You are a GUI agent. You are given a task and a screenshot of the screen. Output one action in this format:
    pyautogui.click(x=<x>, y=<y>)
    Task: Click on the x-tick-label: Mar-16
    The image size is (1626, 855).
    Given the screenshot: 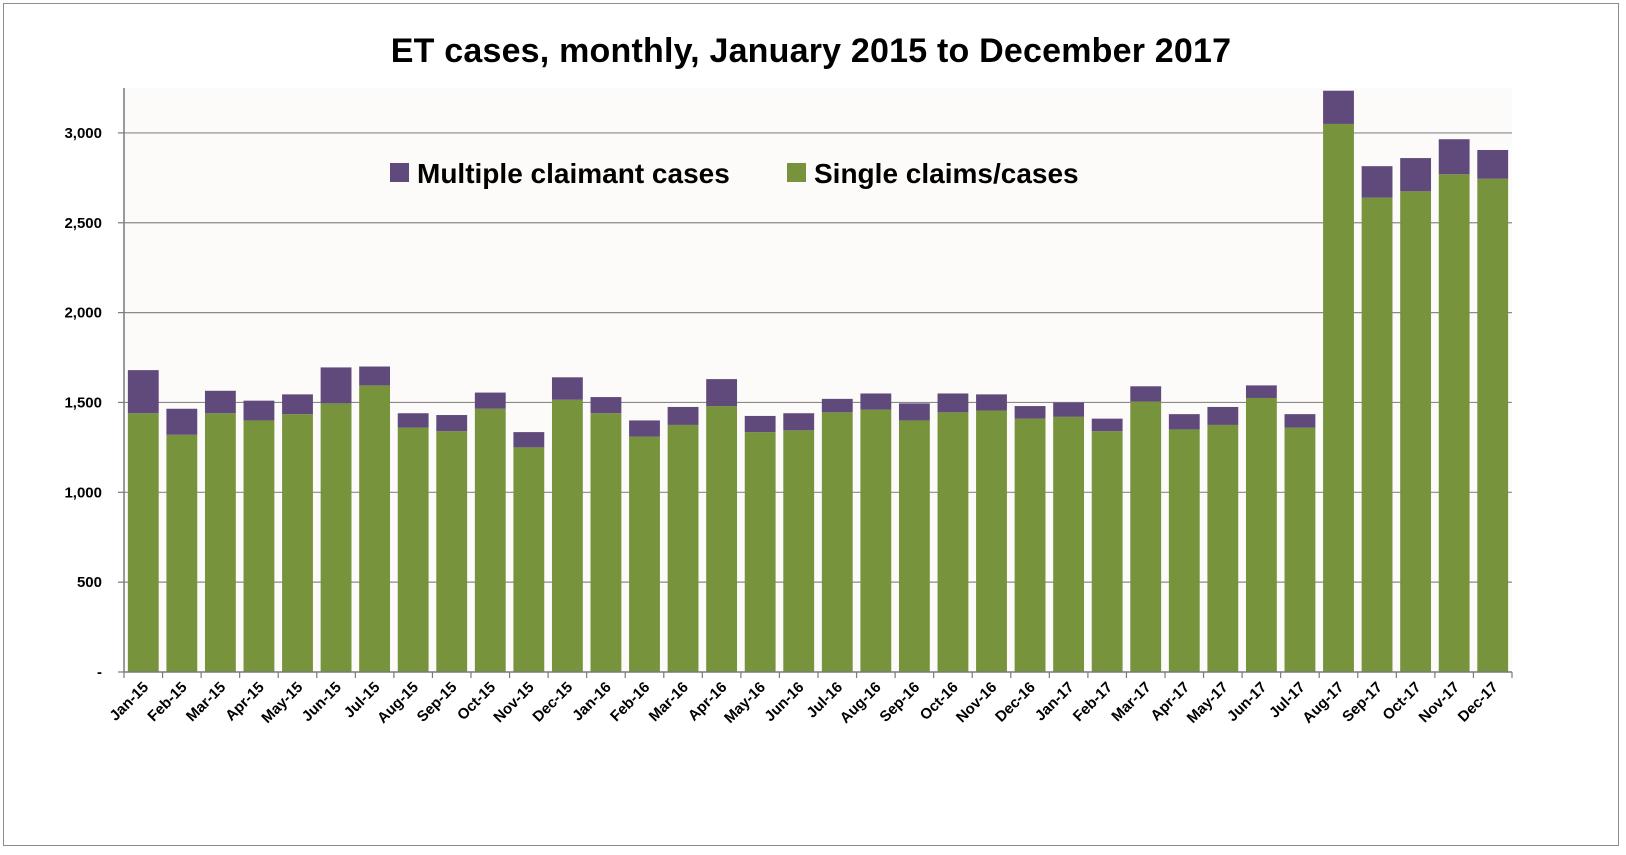 What is the action you would take?
    pyautogui.click(x=669, y=702)
    